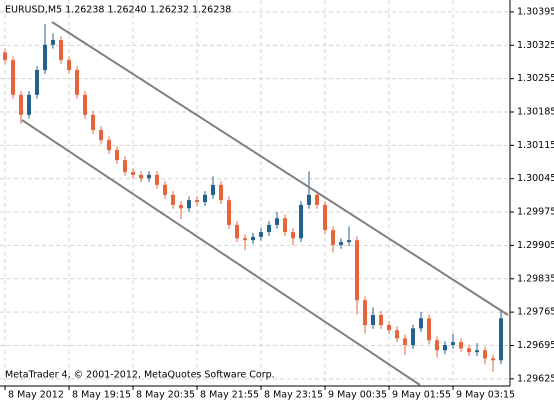 The height and width of the screenshot is (403, 554). What do you see at coordinates (101, 395) in the screenshot?
I see `x-tick-label: 8 May 19:15` at bounding box center [101, 395].